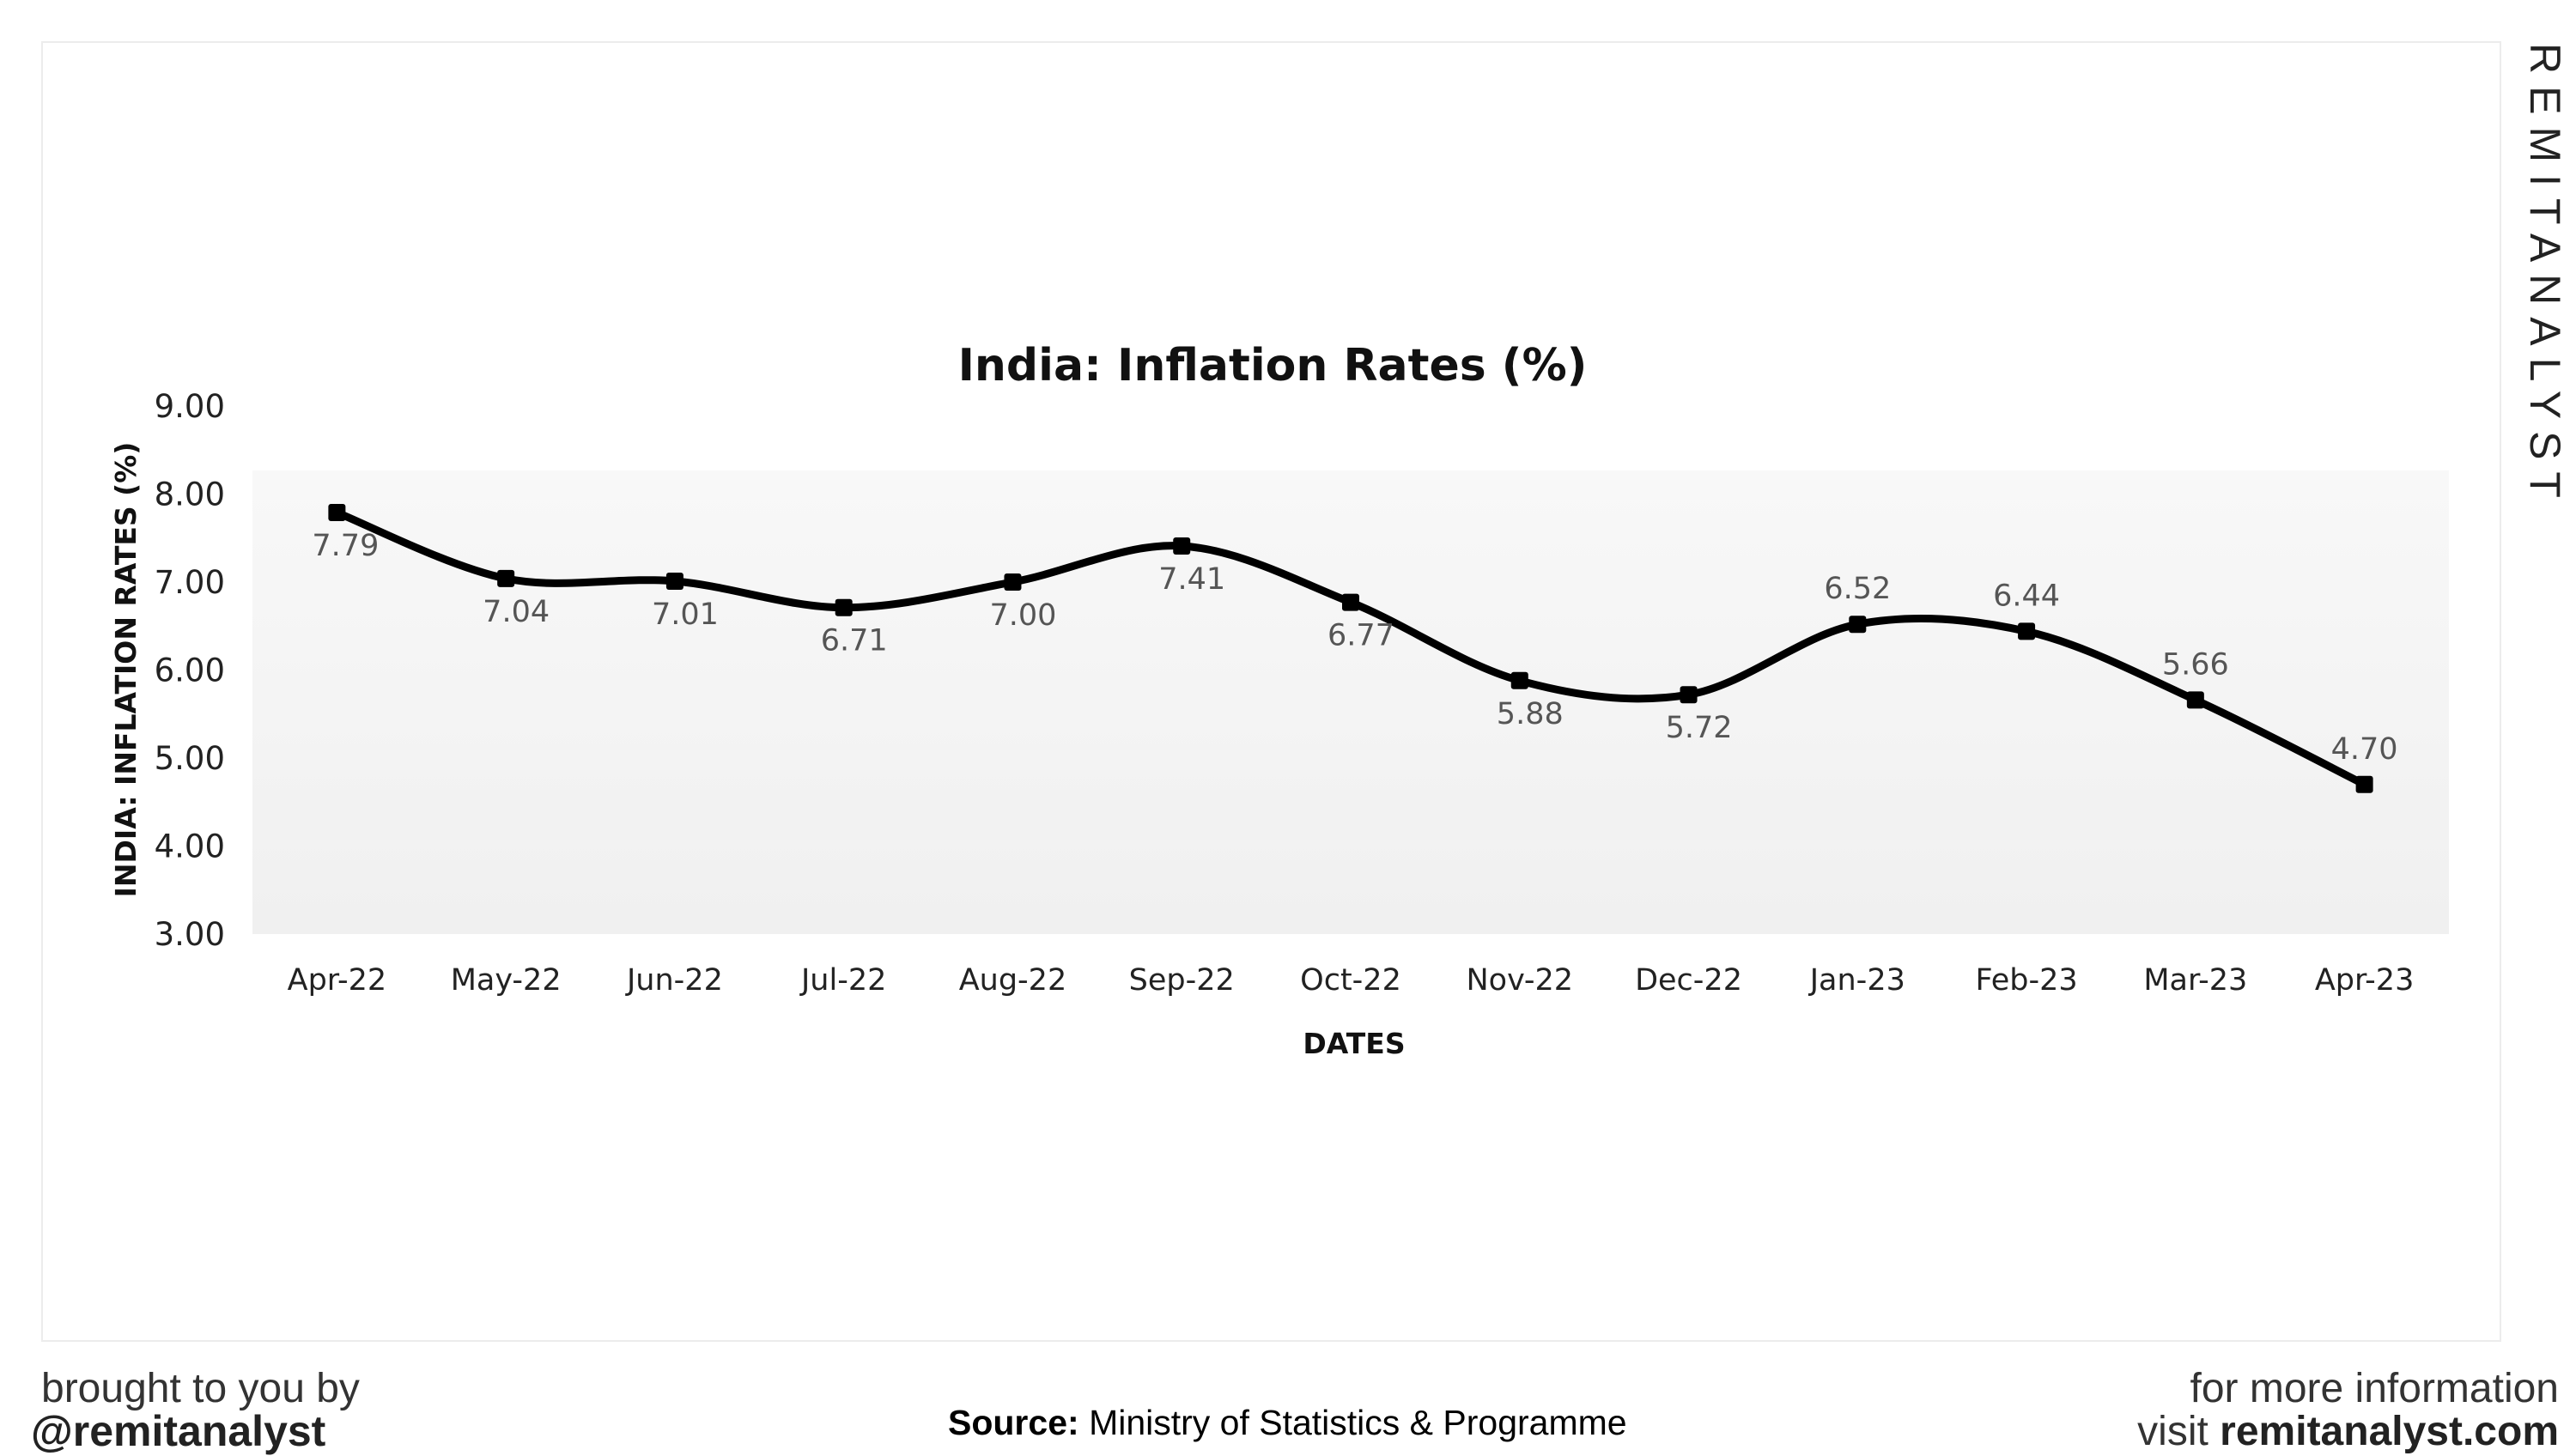  Describe the element at coordinates (1354, 1044) in the screenshot. I see `x-axis-label: DATES` at that location.